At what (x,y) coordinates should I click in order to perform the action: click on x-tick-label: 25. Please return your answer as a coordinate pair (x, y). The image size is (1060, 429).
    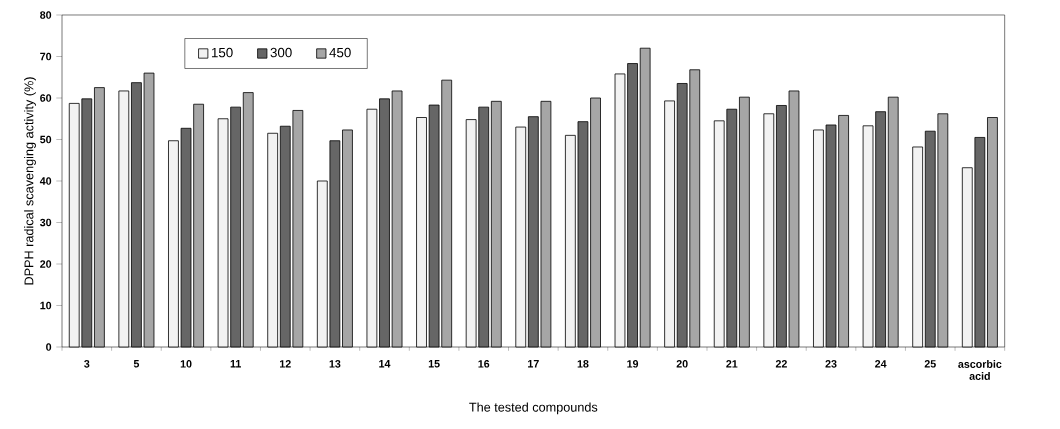
    Looking at the image, I should click on (930, 364).